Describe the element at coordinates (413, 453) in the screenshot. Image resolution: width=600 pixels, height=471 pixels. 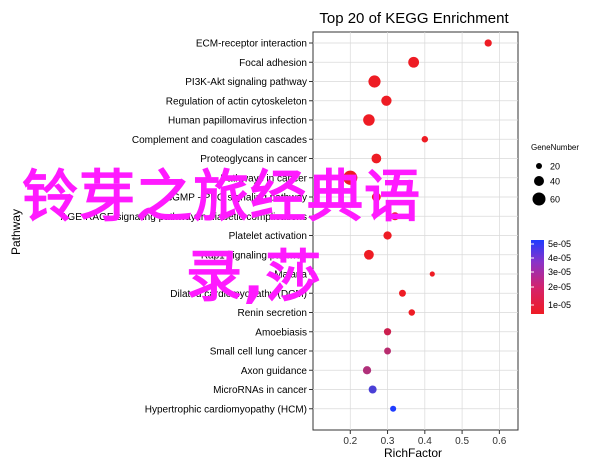
I see `x-axis-label: RichFactor` at that location.